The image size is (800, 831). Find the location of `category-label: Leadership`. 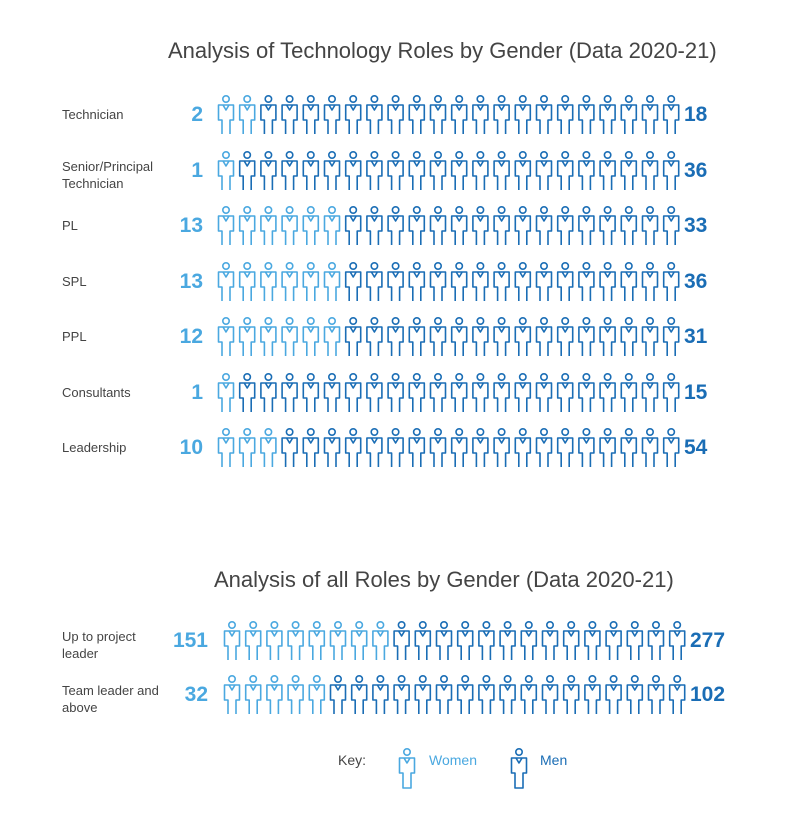

category-label: Leadership is located at coordinates (94, 447).